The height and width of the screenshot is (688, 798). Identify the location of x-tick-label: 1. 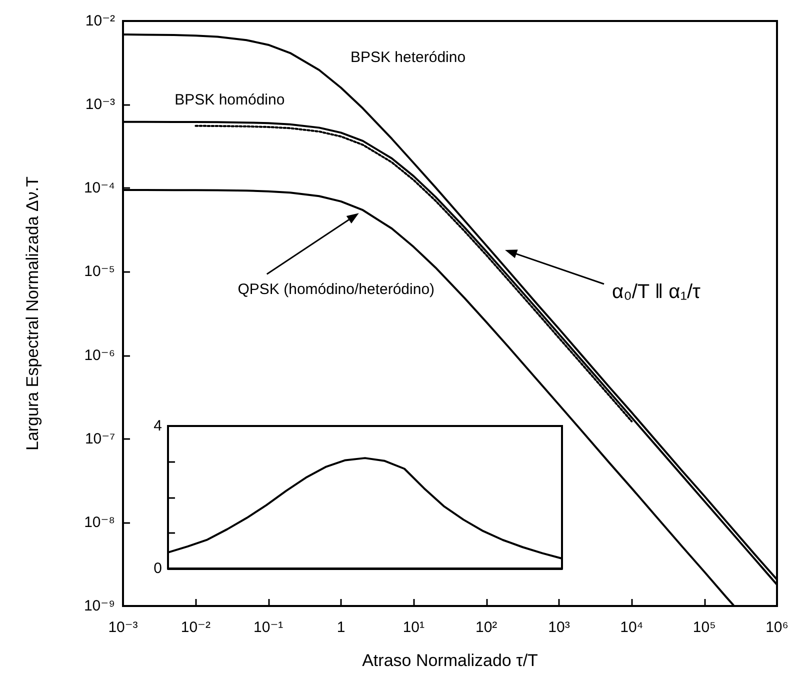
(341, 627).